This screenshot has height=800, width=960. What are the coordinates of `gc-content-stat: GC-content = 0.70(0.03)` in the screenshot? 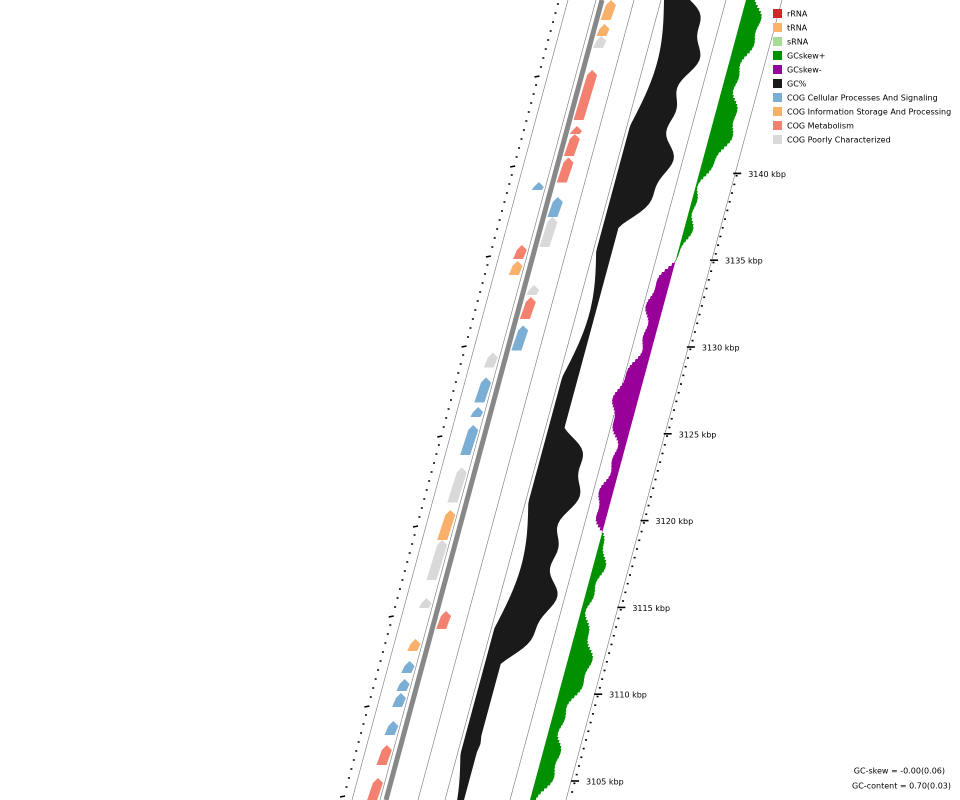 It's located at (901, 786).